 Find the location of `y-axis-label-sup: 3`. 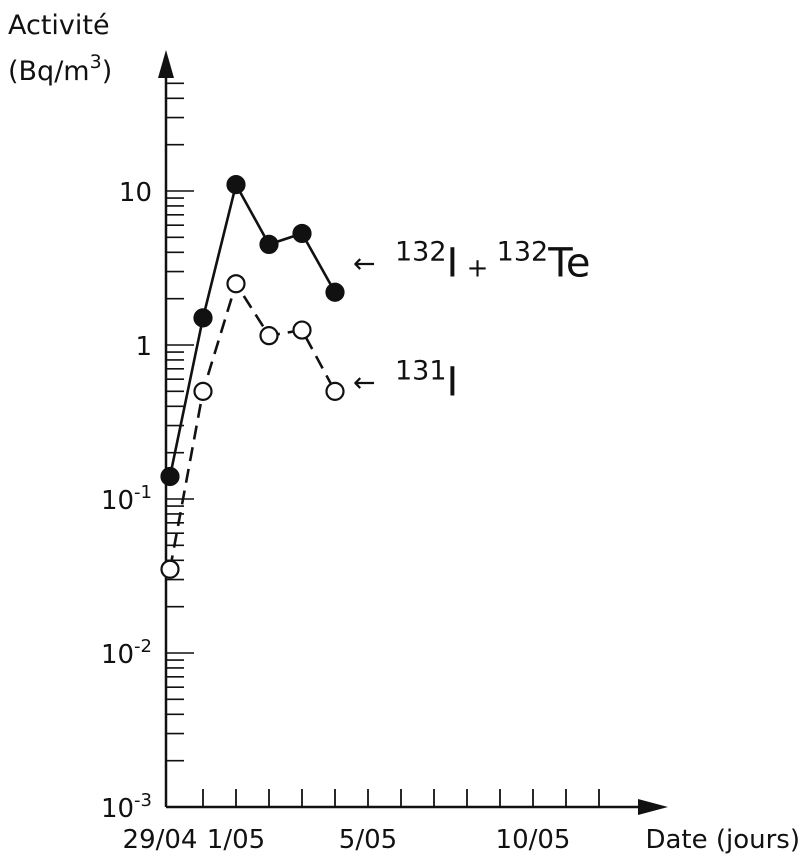

y-axis-label-sup: 3 is located at coordinates (96, 62).